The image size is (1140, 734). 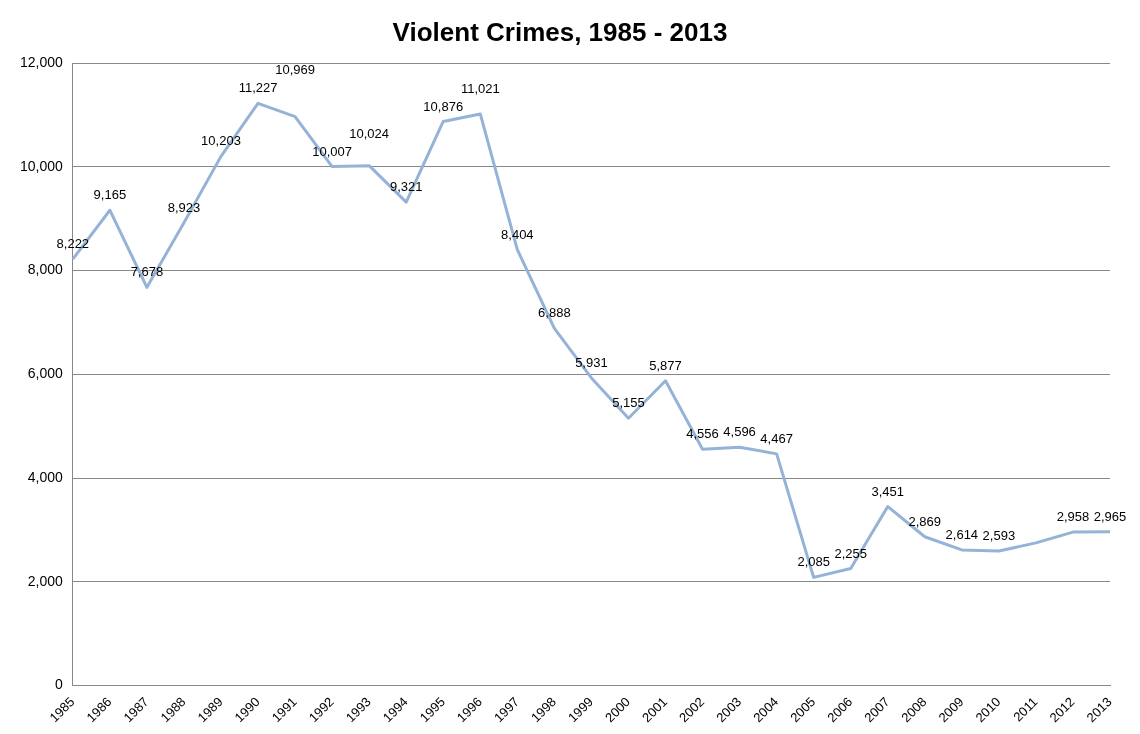 What do you see at coordinates (888, 491) in the screenshot?
I see `data-label: 3,451` at bounding box center [888, 491].